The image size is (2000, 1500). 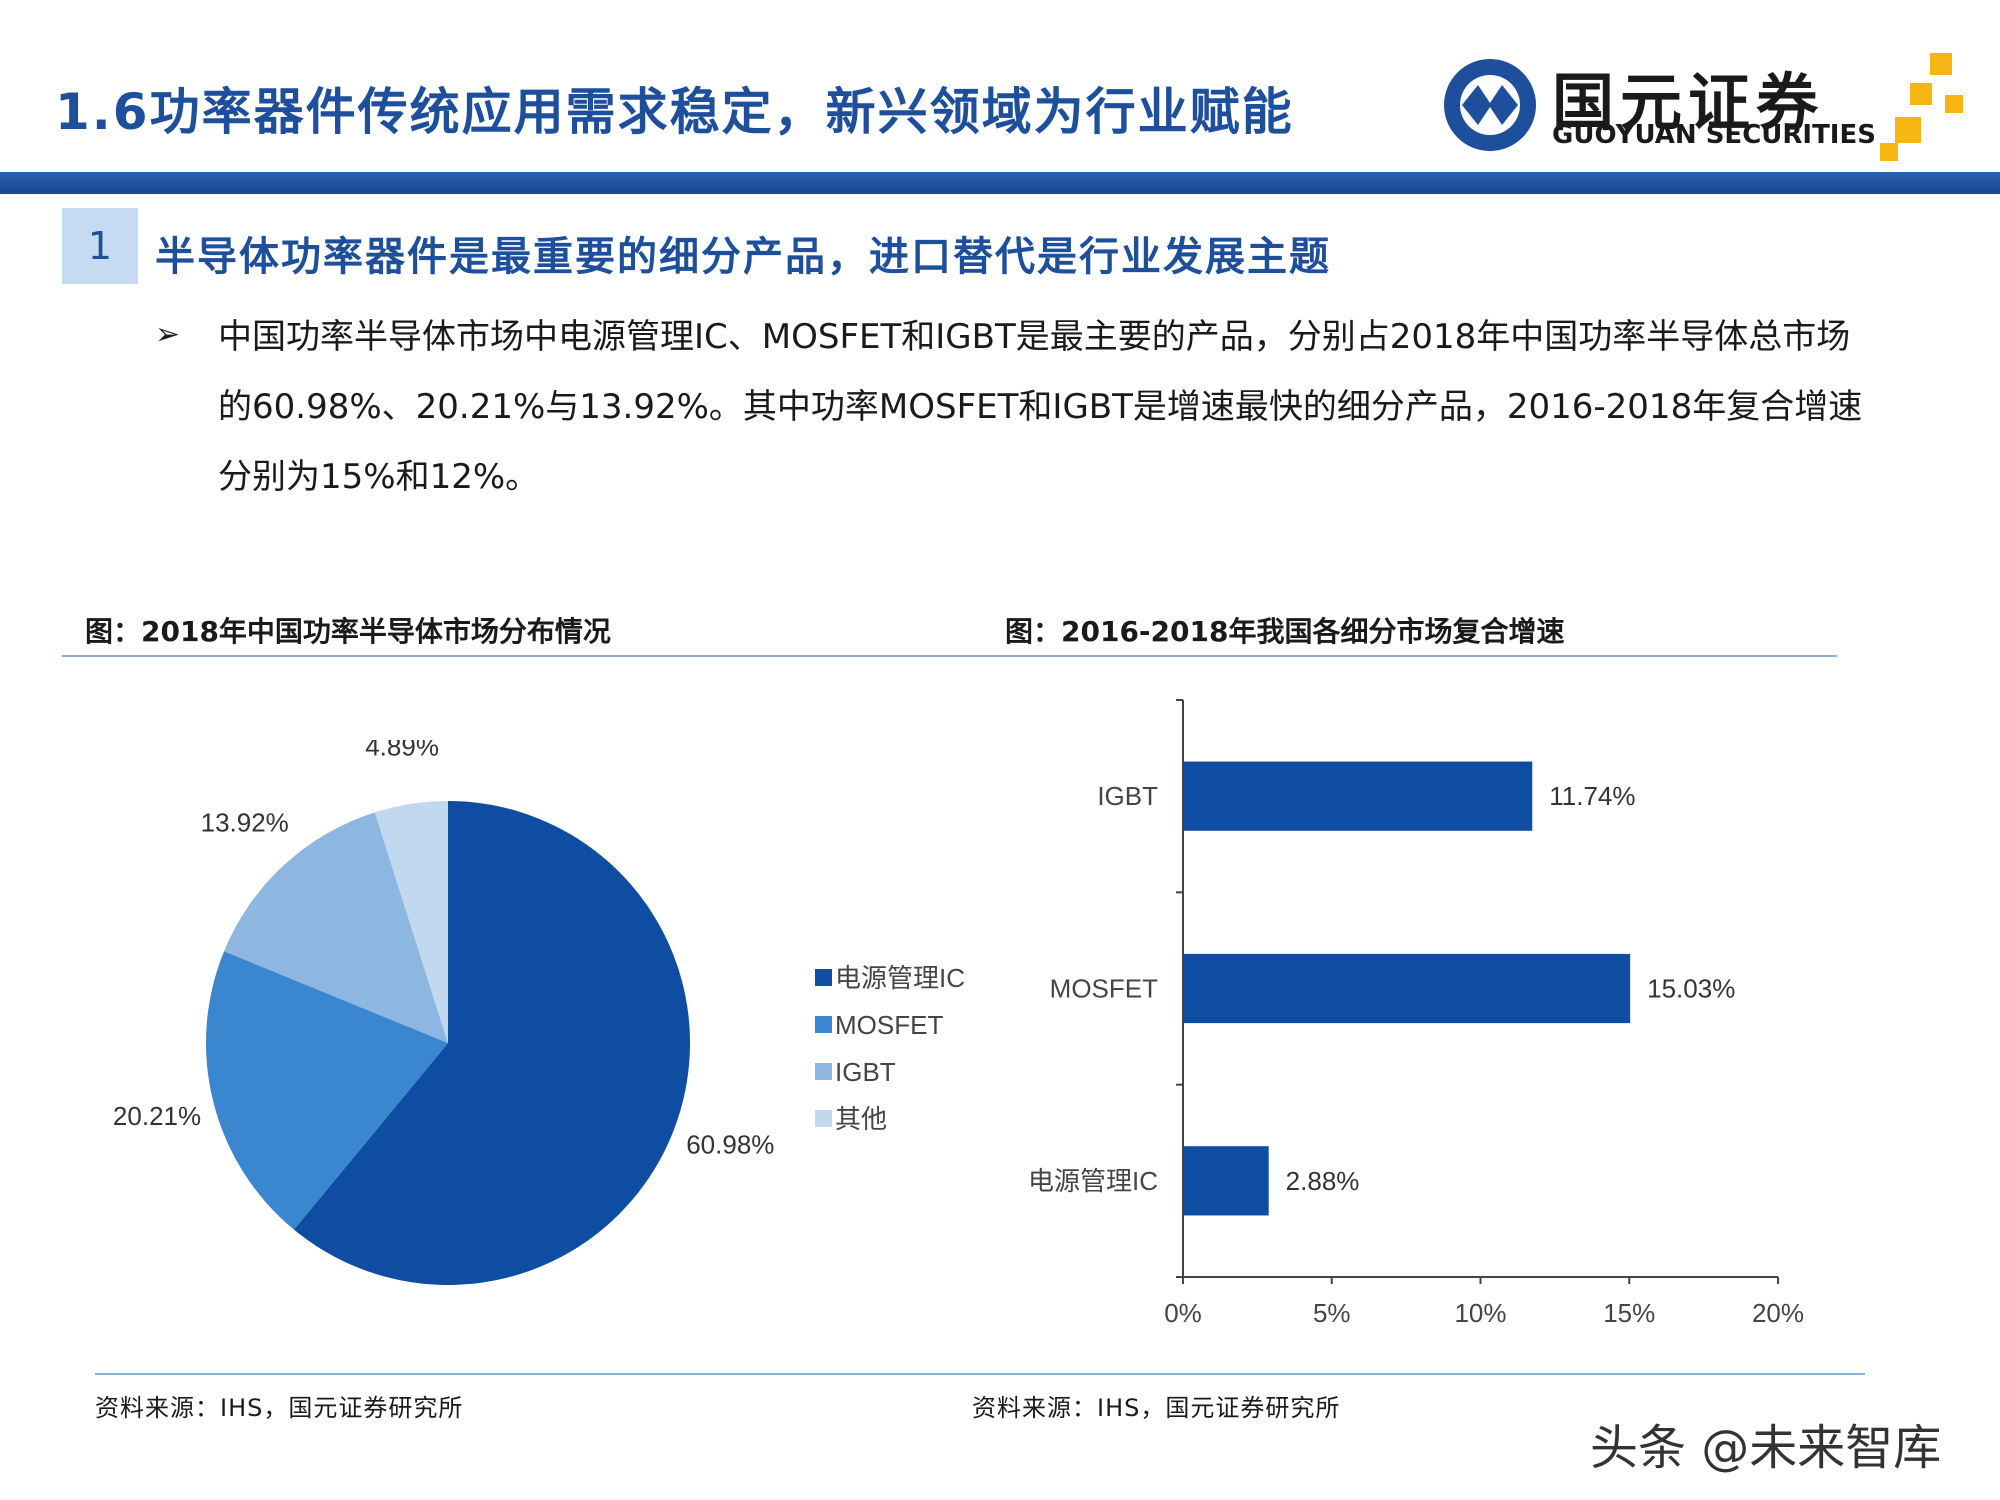 What do you see at coordinates (861, 1119) in the screenshot?
I see `legend-entry: 其他` at bounding box center [861, 1119].